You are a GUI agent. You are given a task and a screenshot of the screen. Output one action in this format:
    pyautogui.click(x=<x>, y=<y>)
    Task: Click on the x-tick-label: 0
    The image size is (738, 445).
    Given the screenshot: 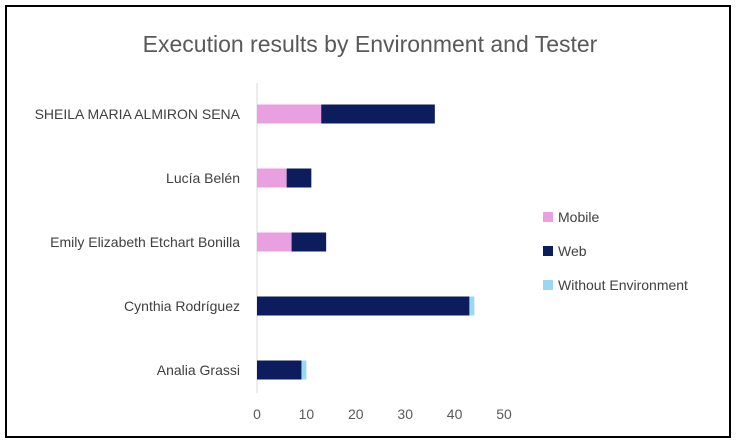 What is the action you would take?
    pyautogui.click(x=257, y=414)
    